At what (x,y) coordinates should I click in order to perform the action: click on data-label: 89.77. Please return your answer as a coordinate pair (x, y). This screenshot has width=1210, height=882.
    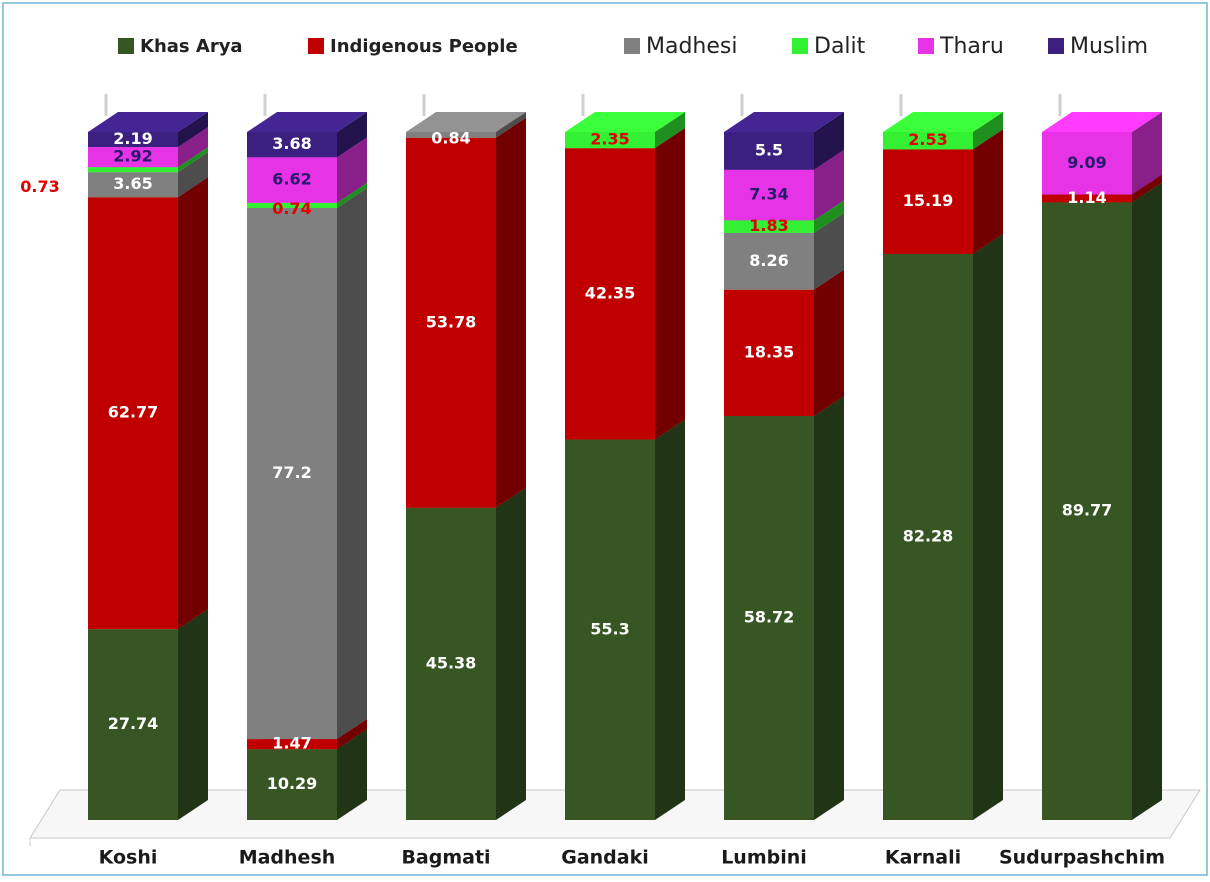
    Looking at the image, I should click on (1087, 510).